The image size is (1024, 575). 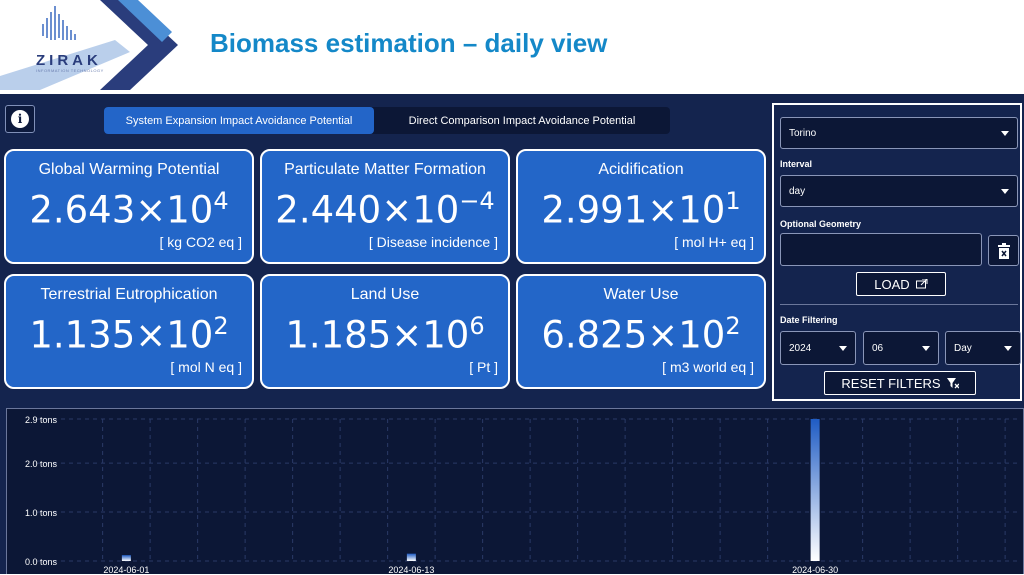 What do you see at coordinates (126, 570) in the screenshot?
I see `x-tick-label: 2024-06-01` at bounding box center [126, 570].